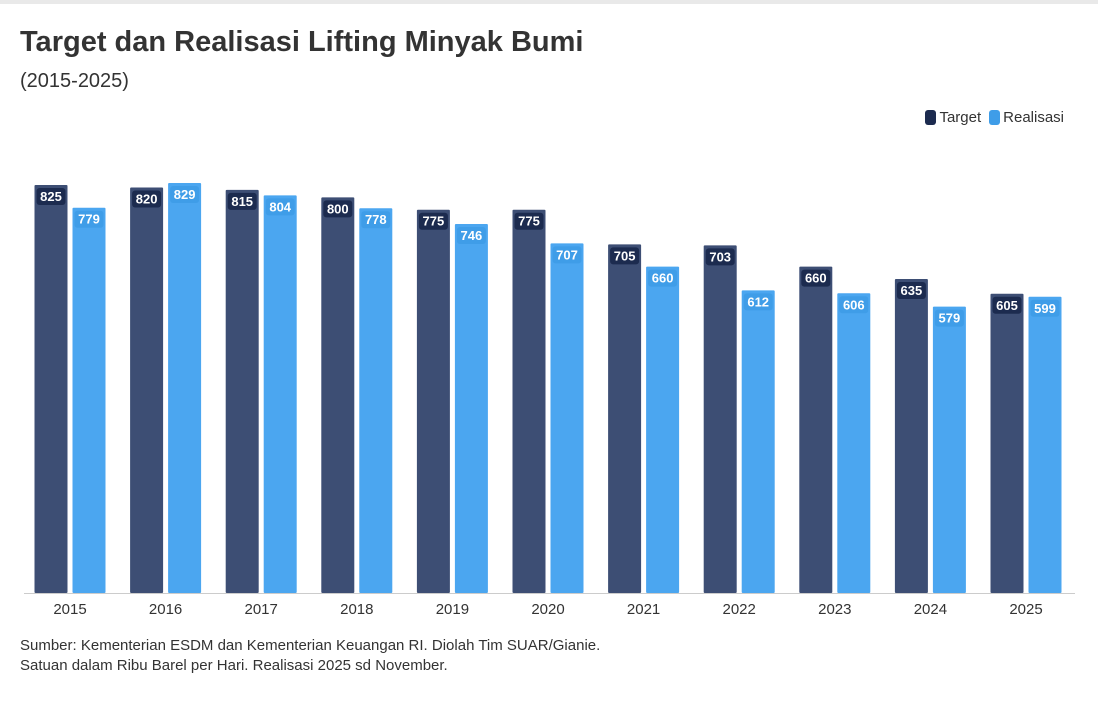  I want to click on legend-swatch-target, so click(931, 117).